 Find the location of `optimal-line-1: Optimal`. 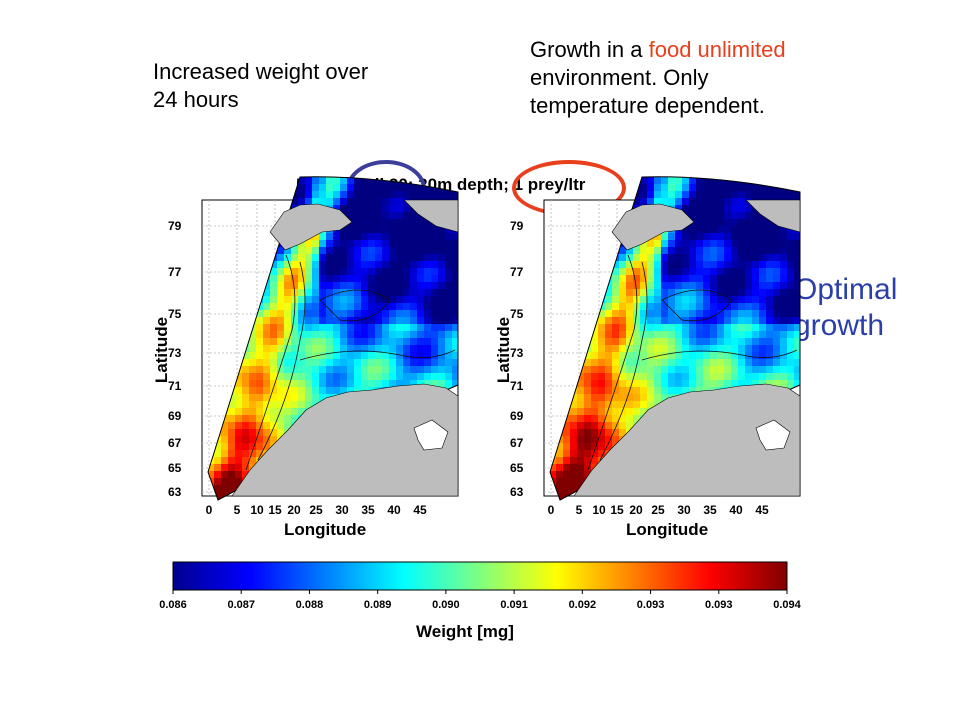

optimal-line-1: Optimal is located at coordinates (846, 289).